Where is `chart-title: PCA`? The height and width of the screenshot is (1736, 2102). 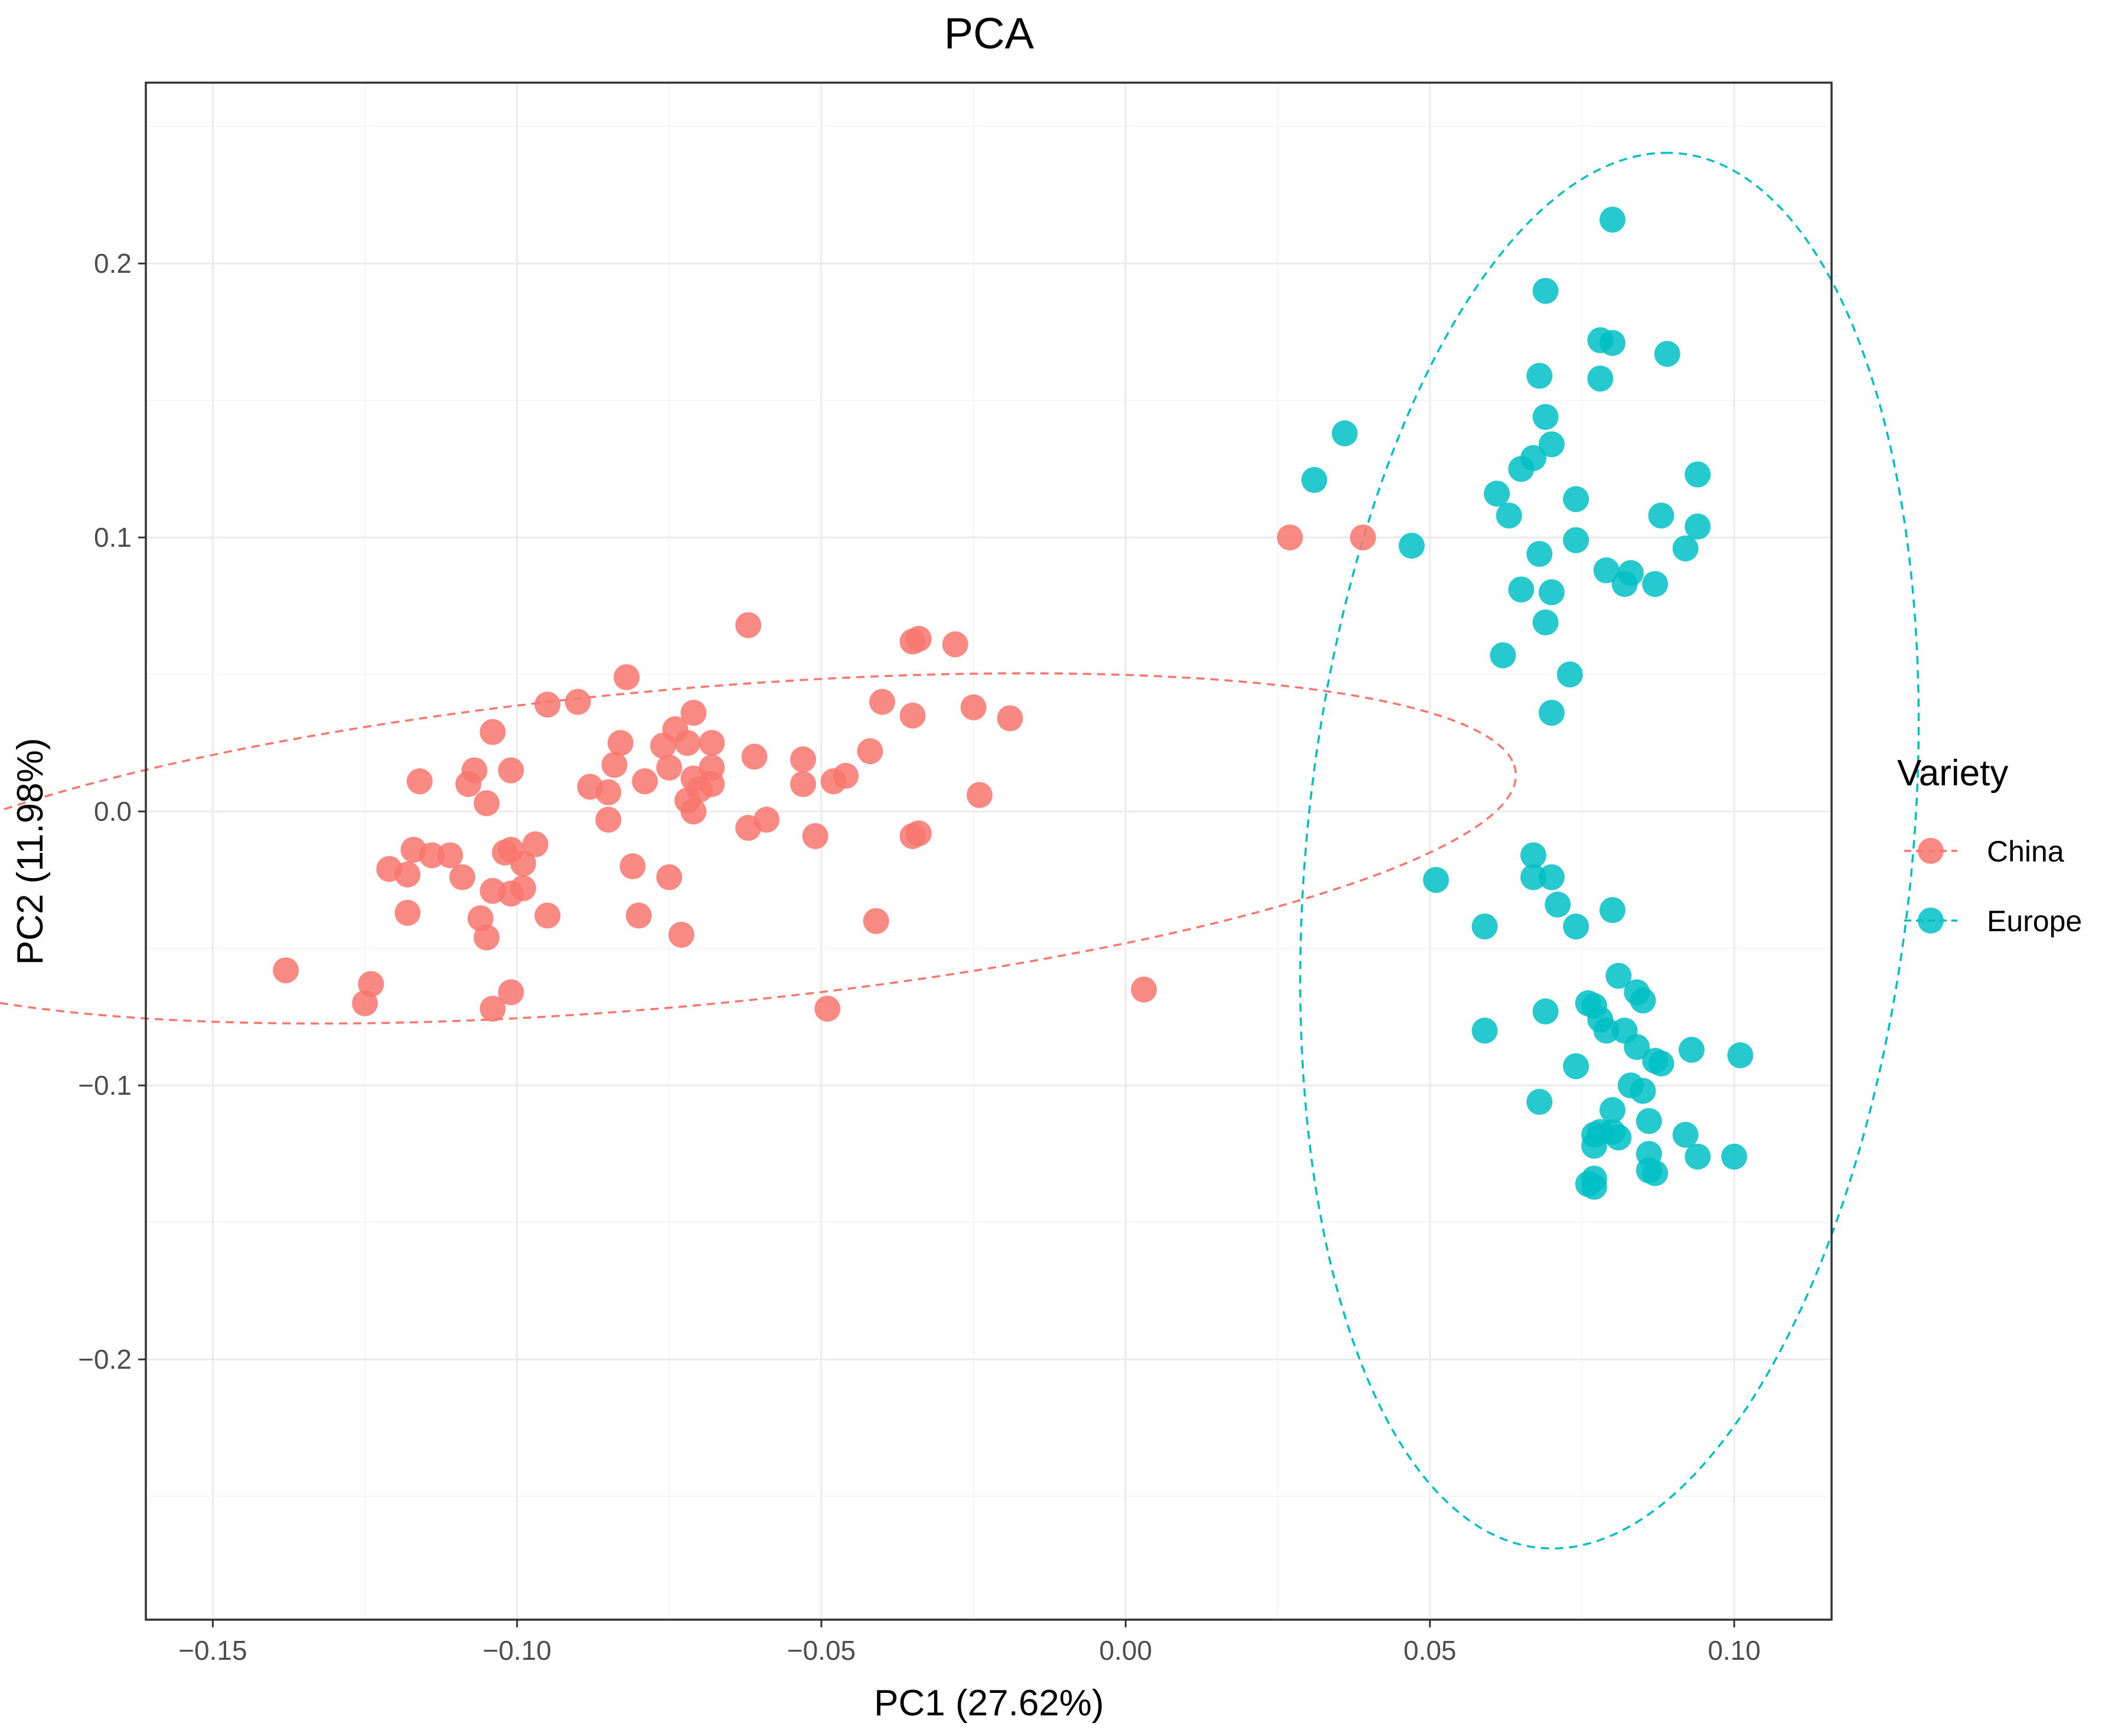 chart-title: PCA is located at coordinates (989, 33).